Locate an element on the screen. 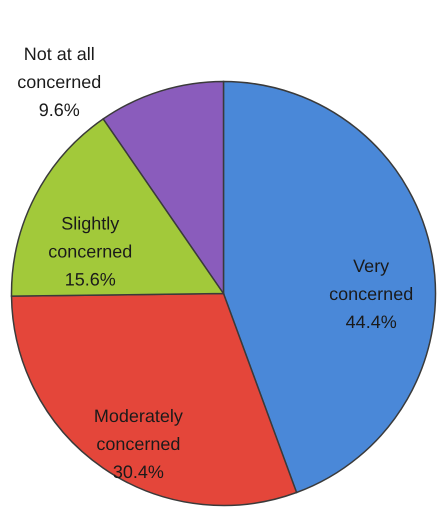  slice-label: Slightly concerned is located at coordinates (90, 238).